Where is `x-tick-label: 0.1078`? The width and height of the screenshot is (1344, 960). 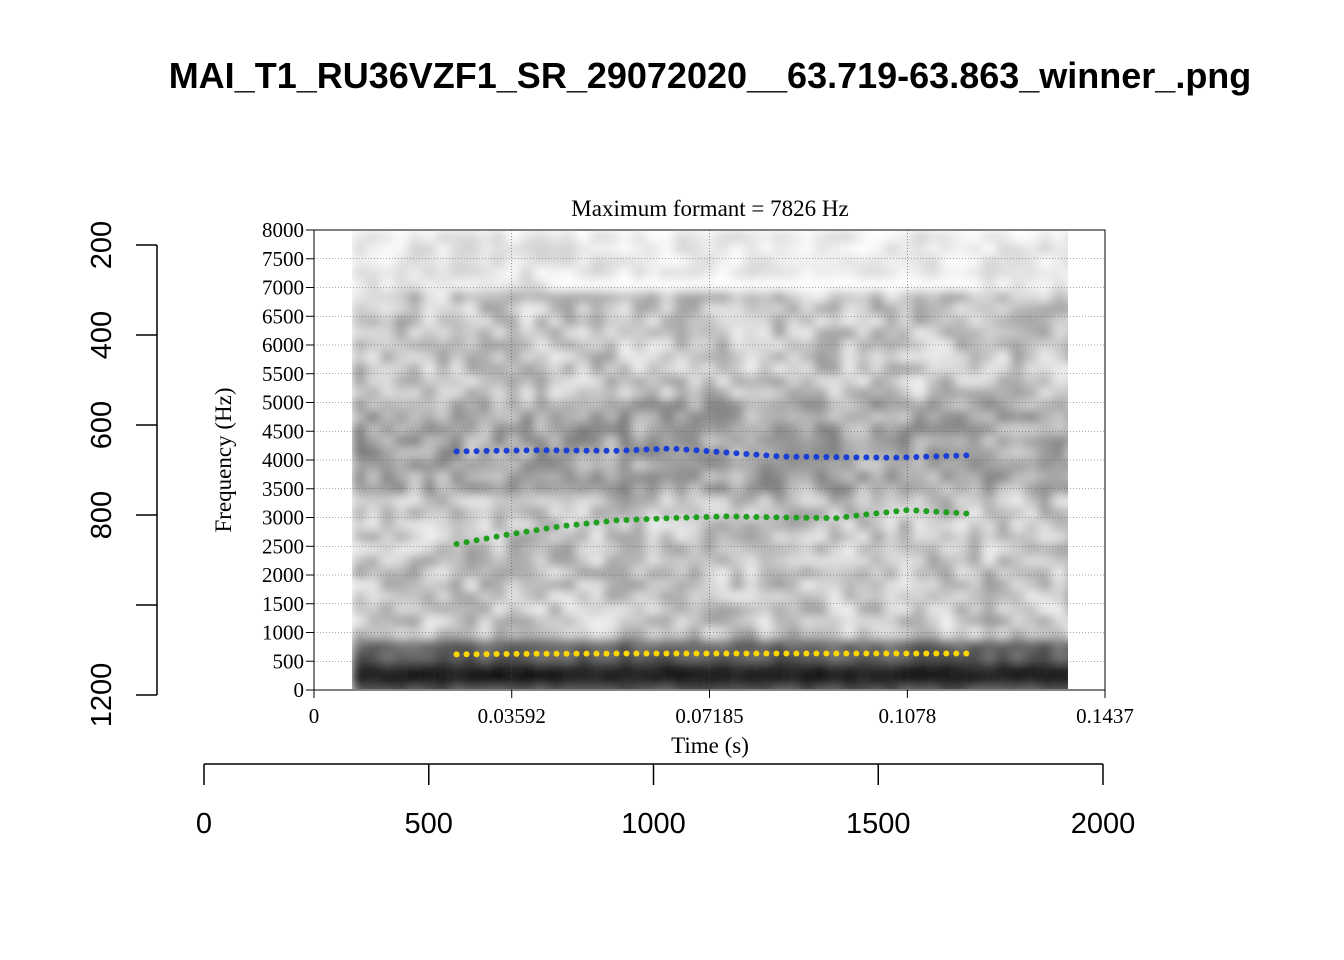
x-tick-label: 0.1078 is located at coordinates (908, 716).